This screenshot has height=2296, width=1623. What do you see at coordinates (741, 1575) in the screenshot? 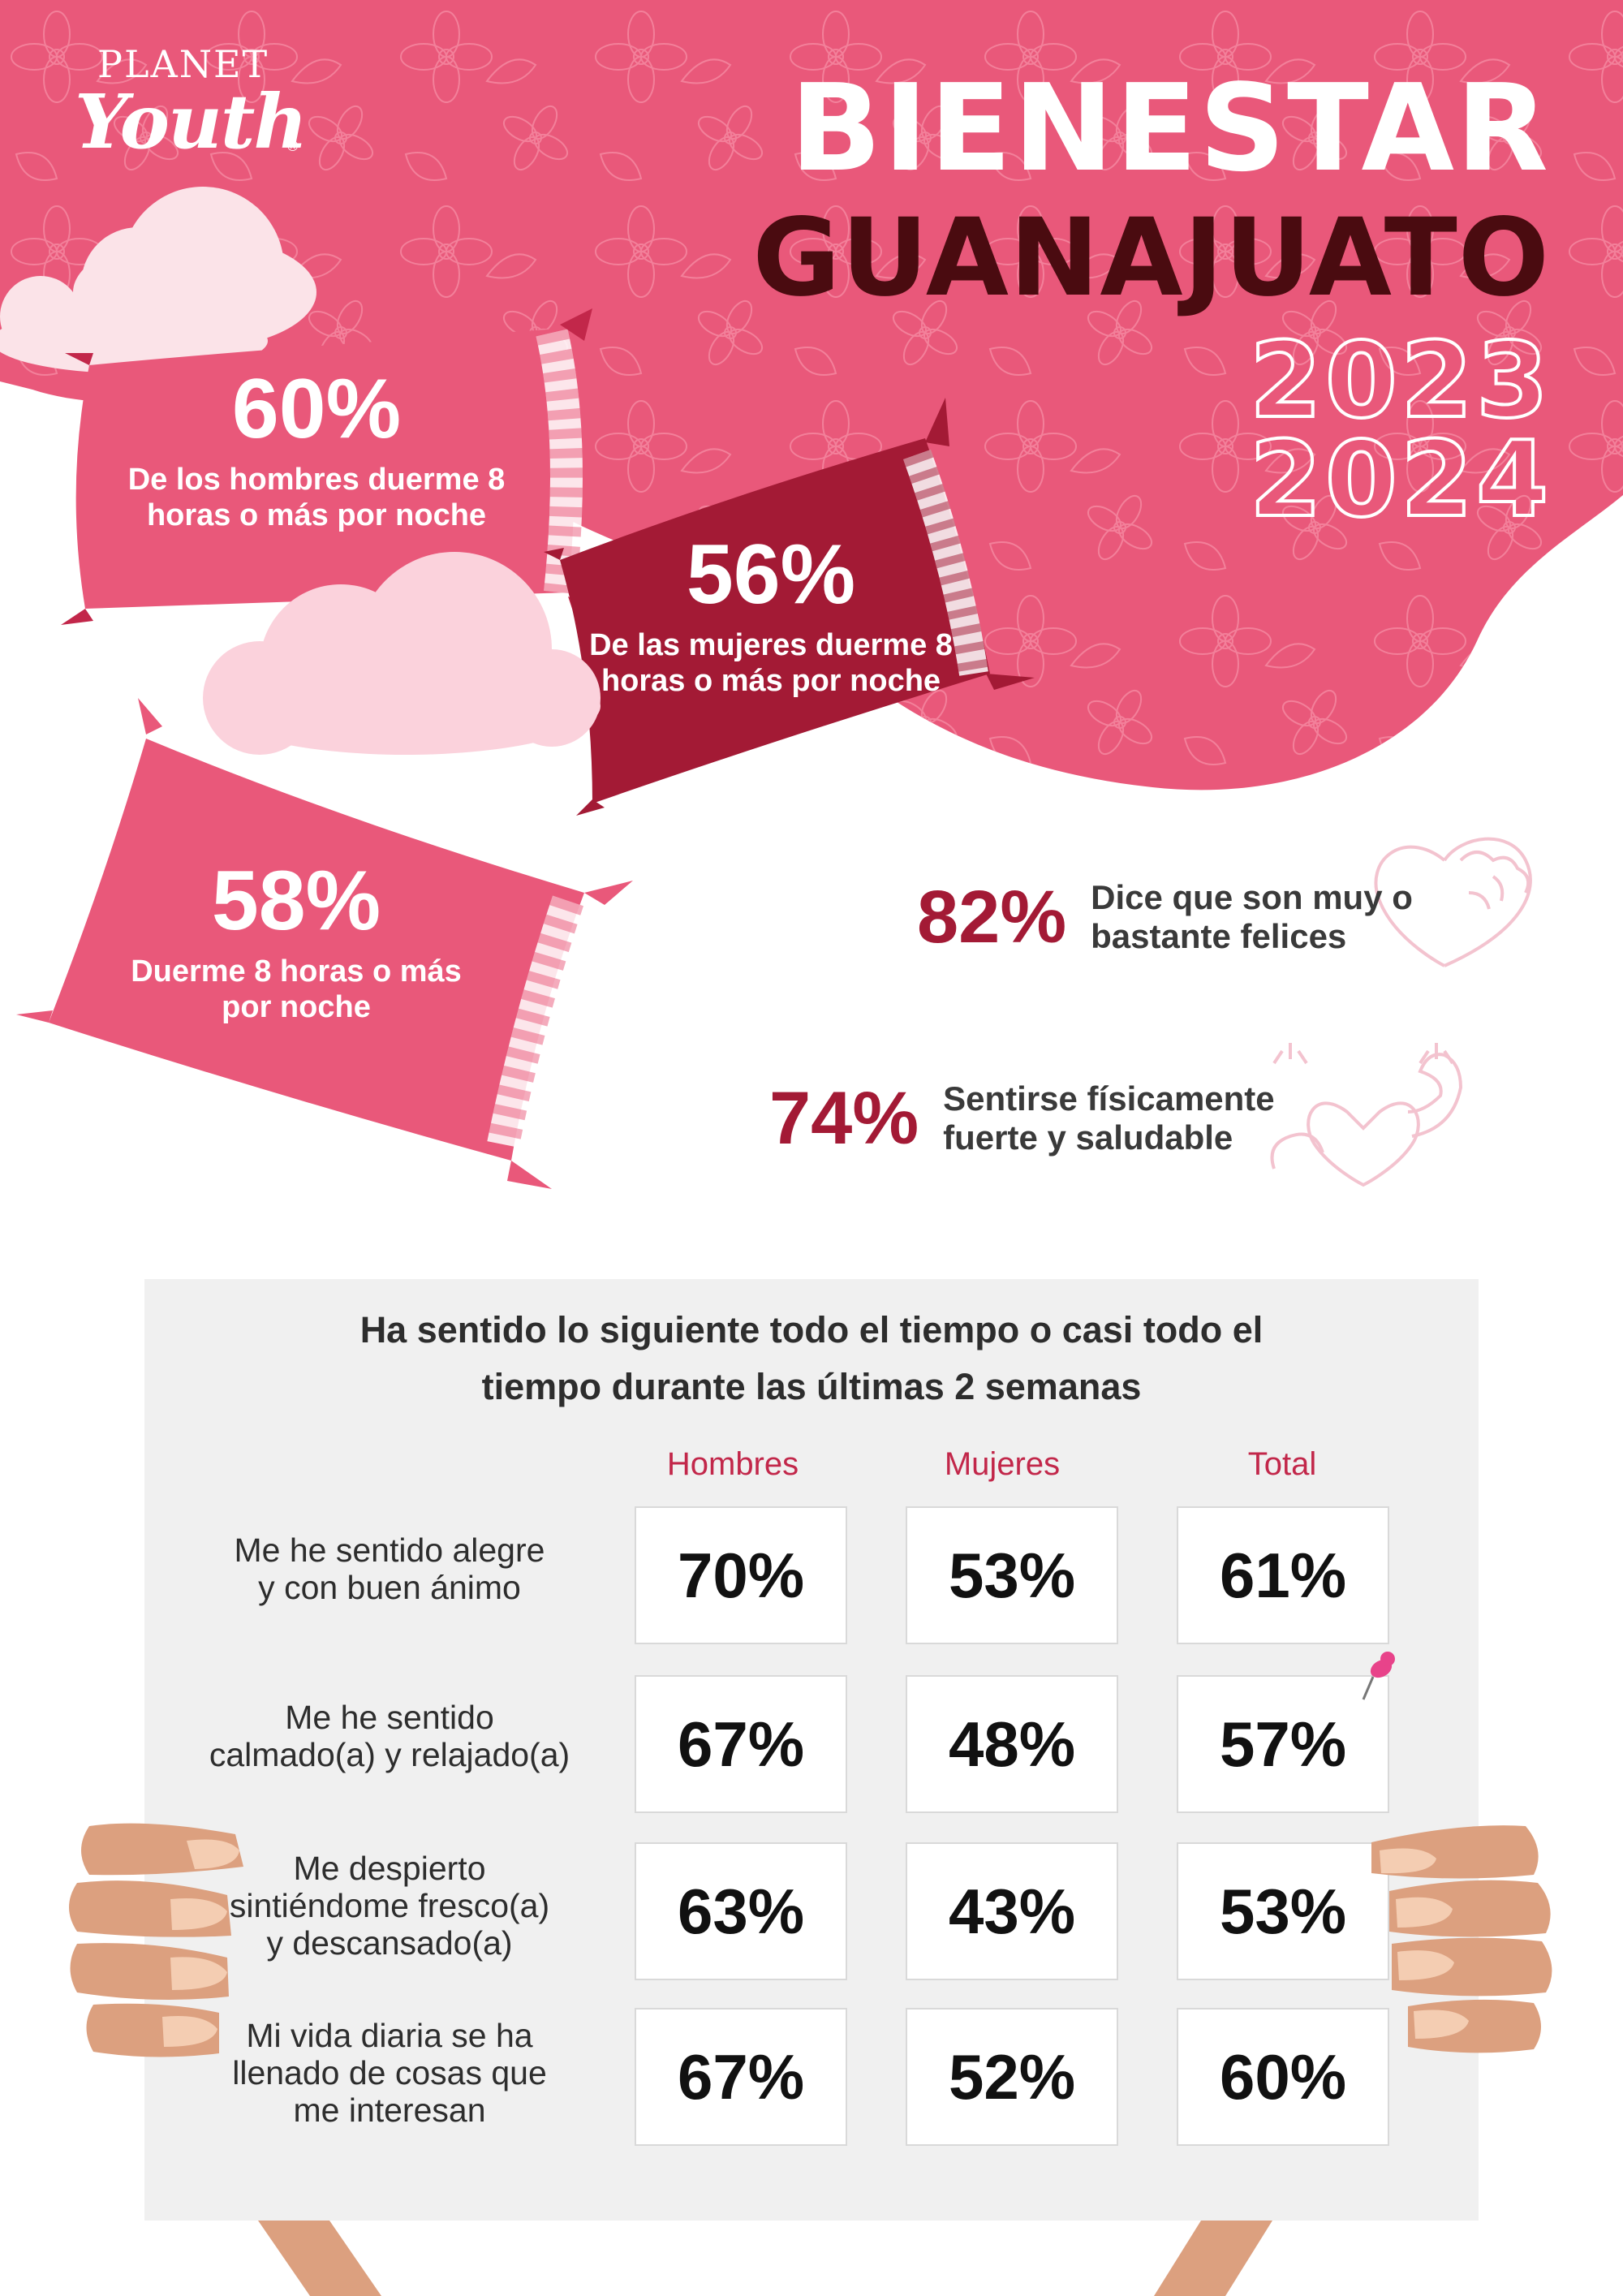
I see `table-cell-value: 70%` at bounding box center [741, 1575].